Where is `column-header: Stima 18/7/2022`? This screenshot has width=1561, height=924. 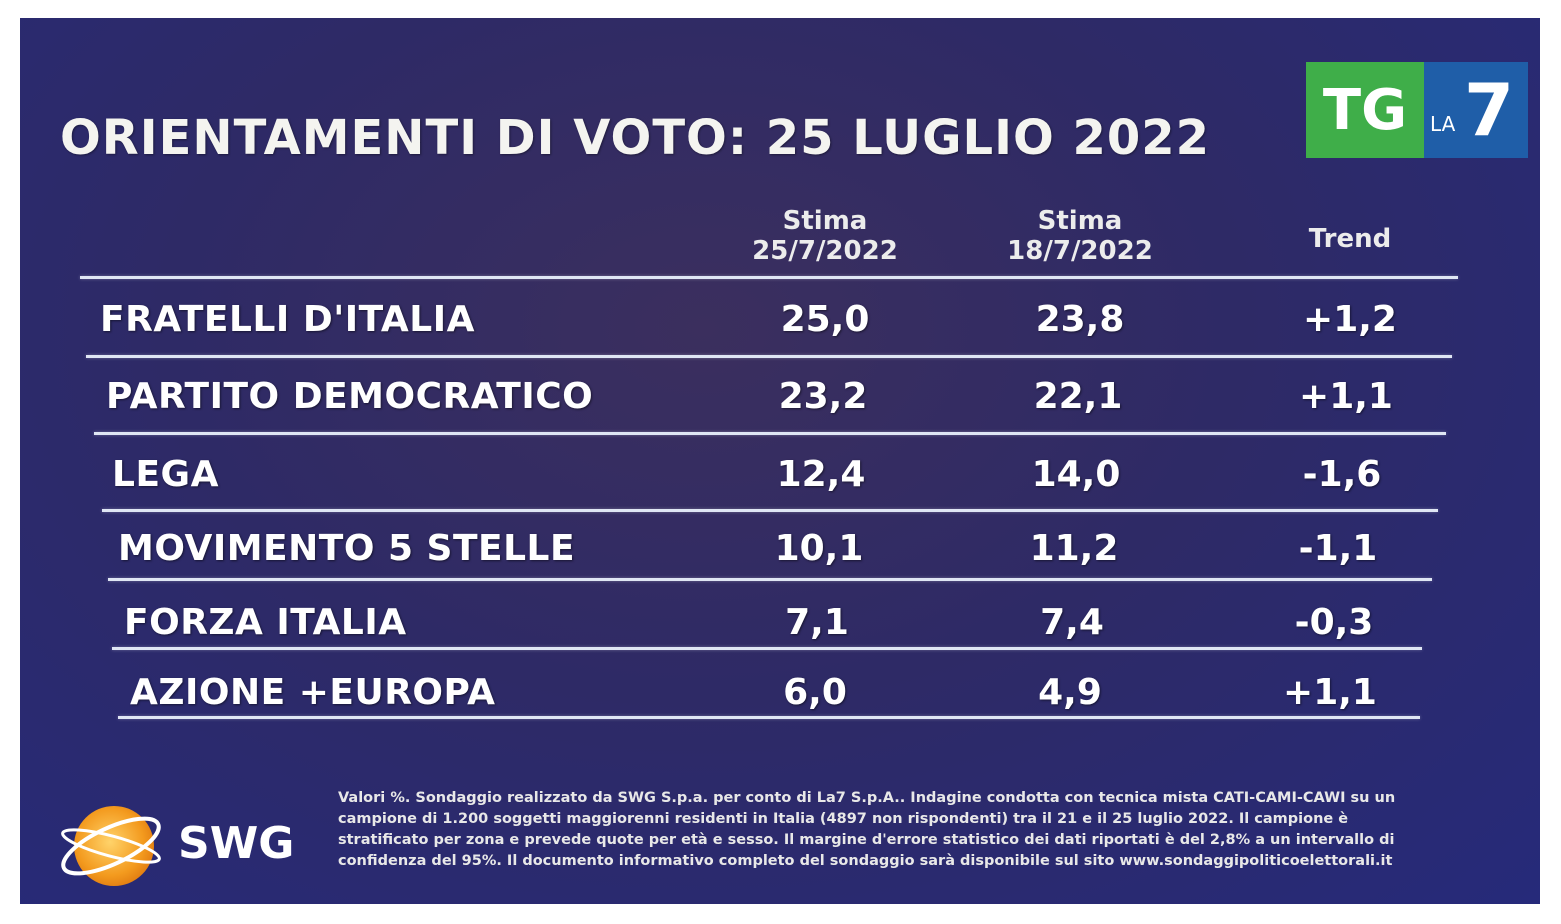
column-header: Stima 18/7/2022 is located at coordinates (1080, 236).